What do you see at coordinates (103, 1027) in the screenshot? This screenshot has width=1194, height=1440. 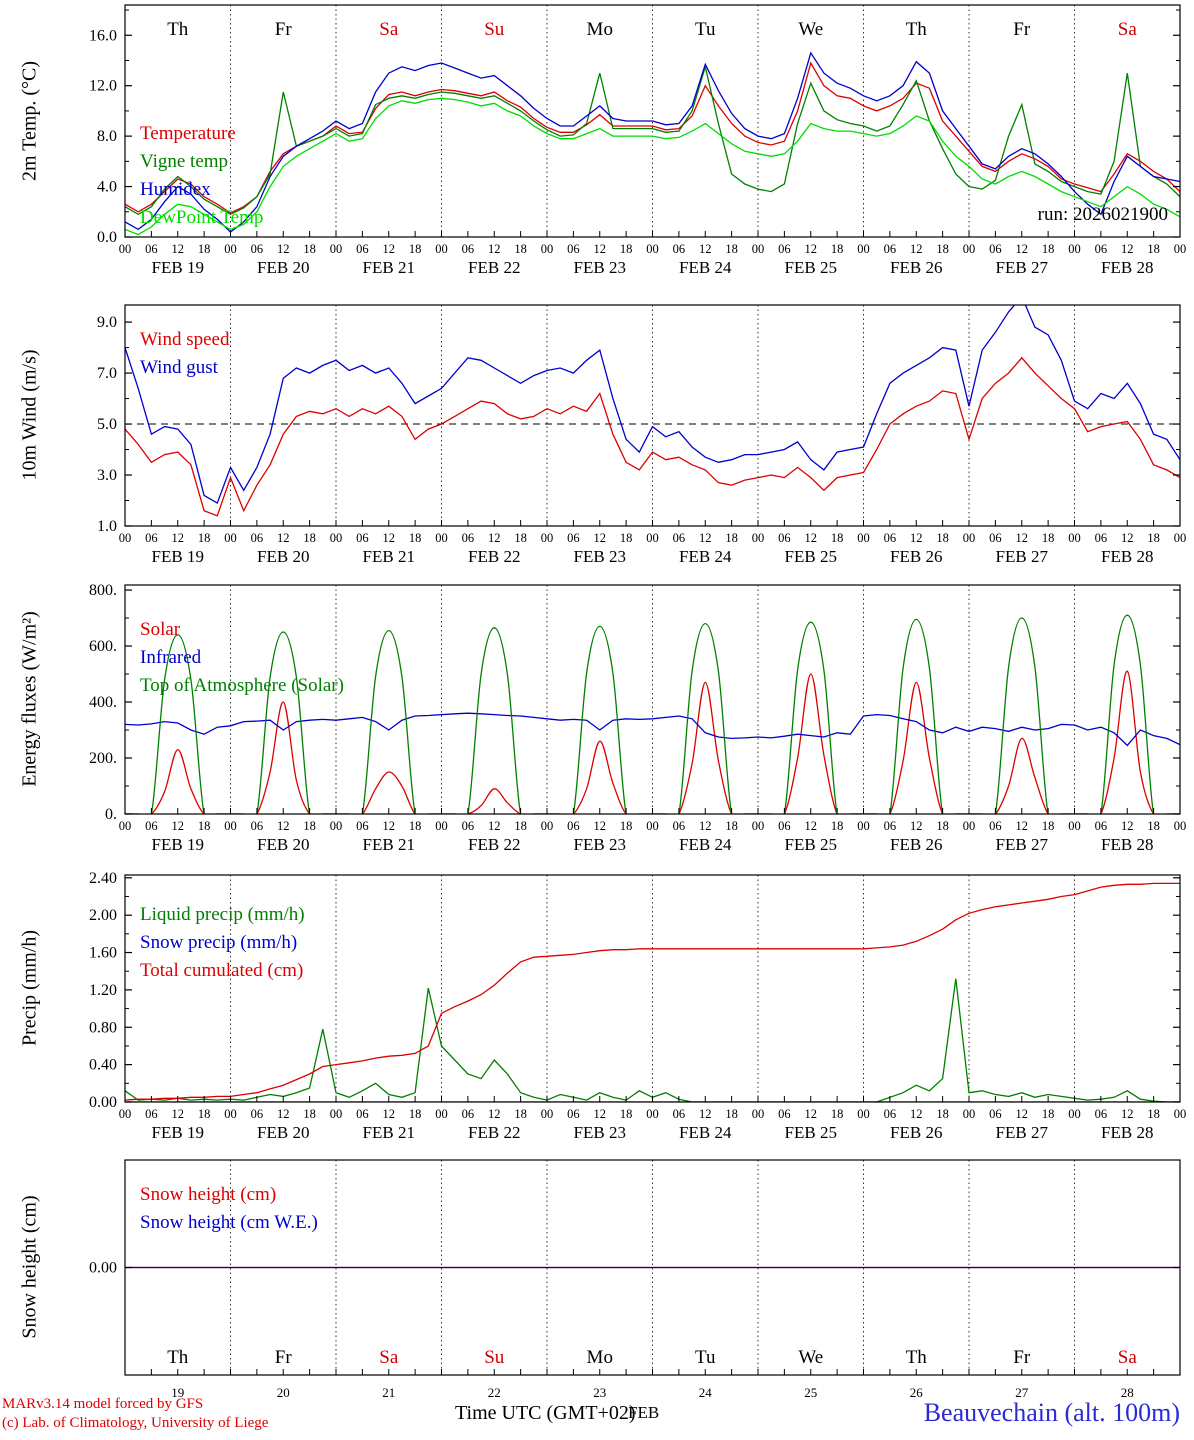 I see `y-tick-label: 0.80` at bounding box center [103, 1027].